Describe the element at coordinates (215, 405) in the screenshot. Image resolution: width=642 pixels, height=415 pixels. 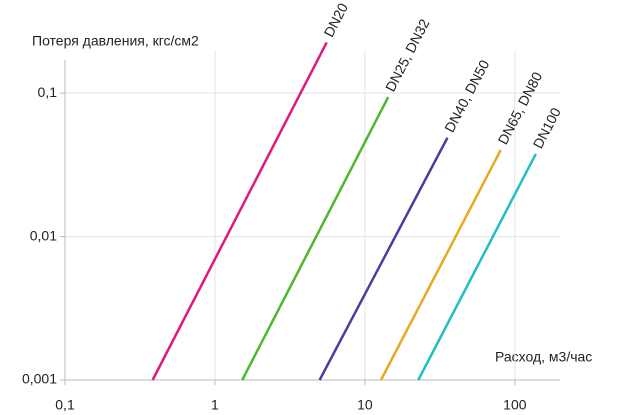
I see `x-tick-label: 1` at that location.